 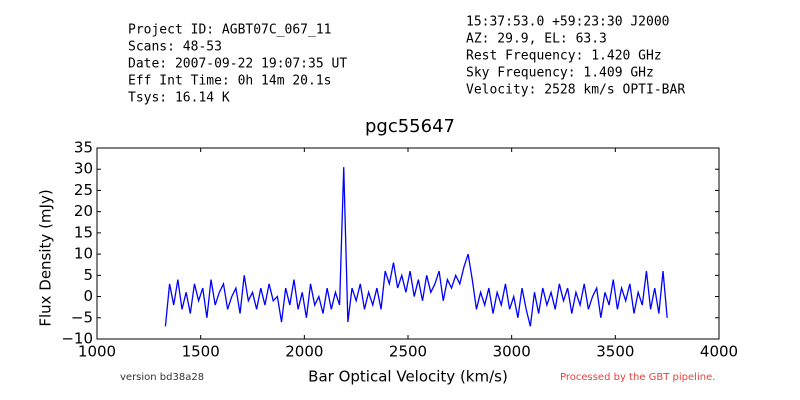 What do you see at coordinates (512, 352) in the screenshot?
I see `x-tick-label: 3000` at bounding box center [512, 352].